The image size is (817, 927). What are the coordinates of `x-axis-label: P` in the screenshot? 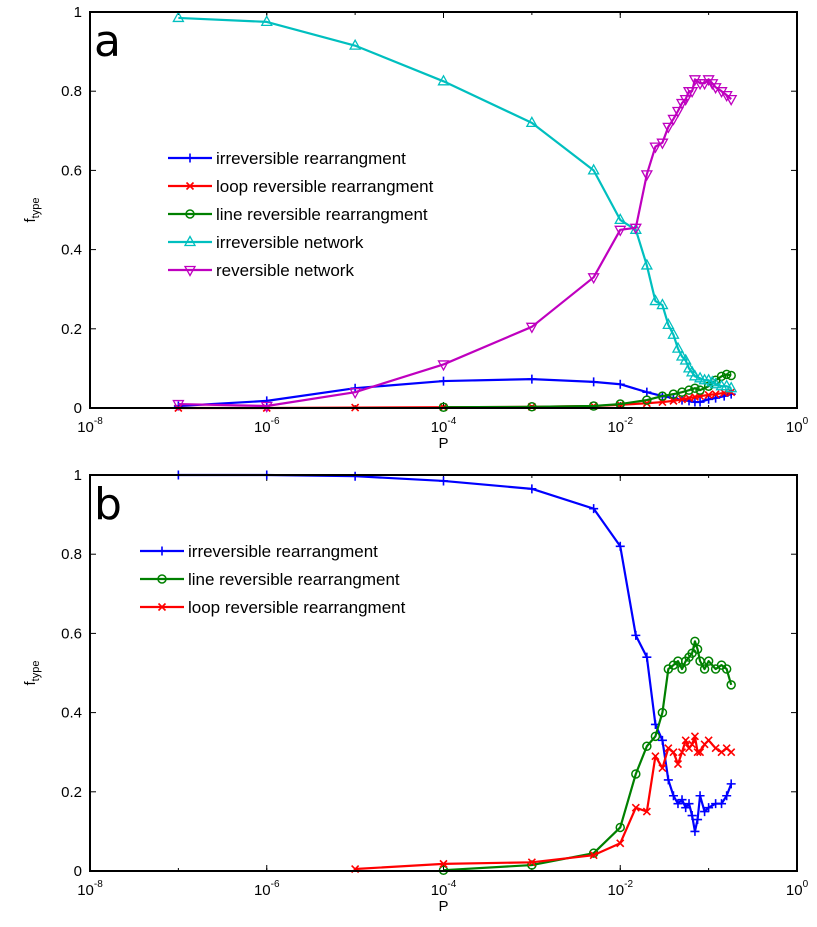 It's located at (443, 443).